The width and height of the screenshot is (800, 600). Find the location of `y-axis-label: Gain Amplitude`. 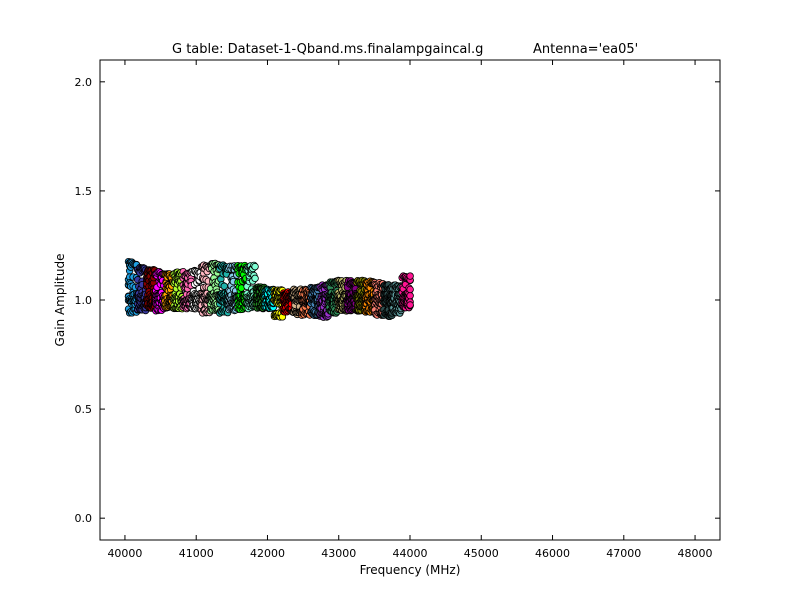

y-axis-label: Gain Amplitude is located at coordinates (60, 300).